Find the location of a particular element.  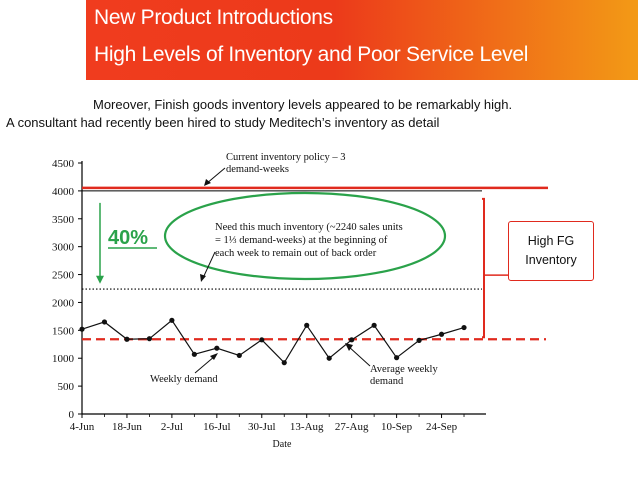

x-tick-label: 10-Sep is located at coordinates (397, 427).